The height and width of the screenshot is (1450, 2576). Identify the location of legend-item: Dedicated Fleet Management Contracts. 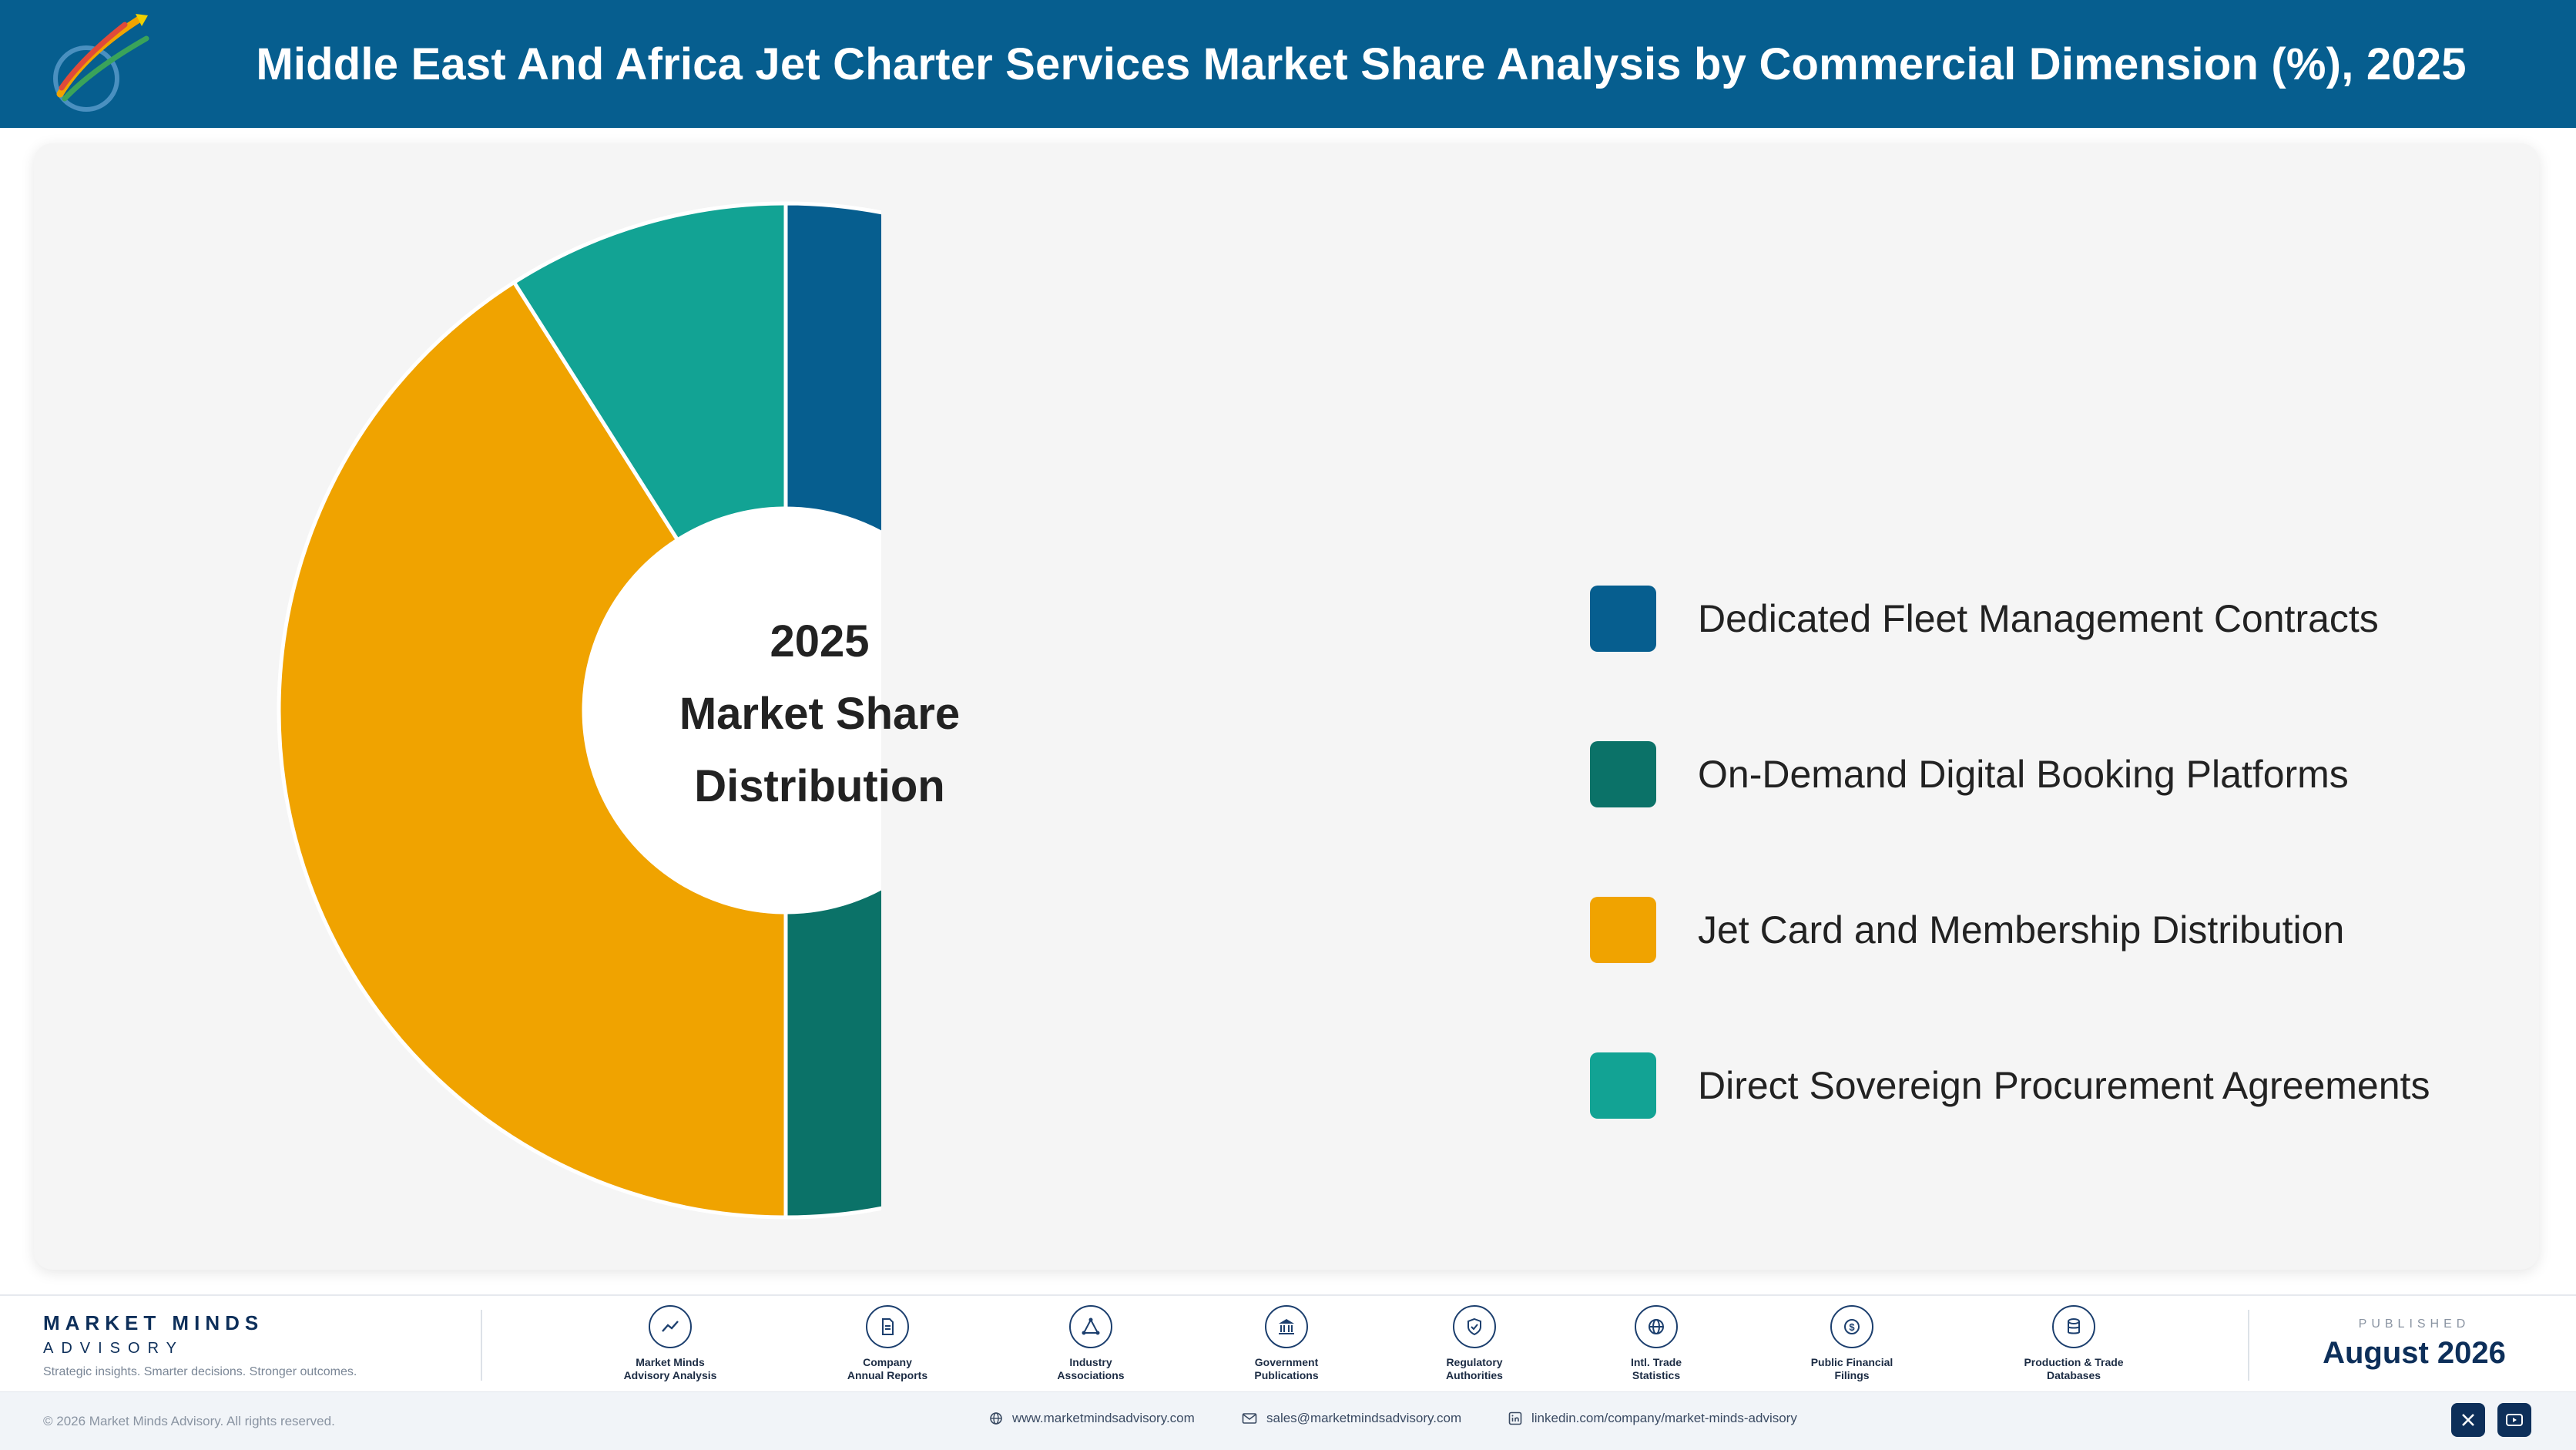
(2010, 619).